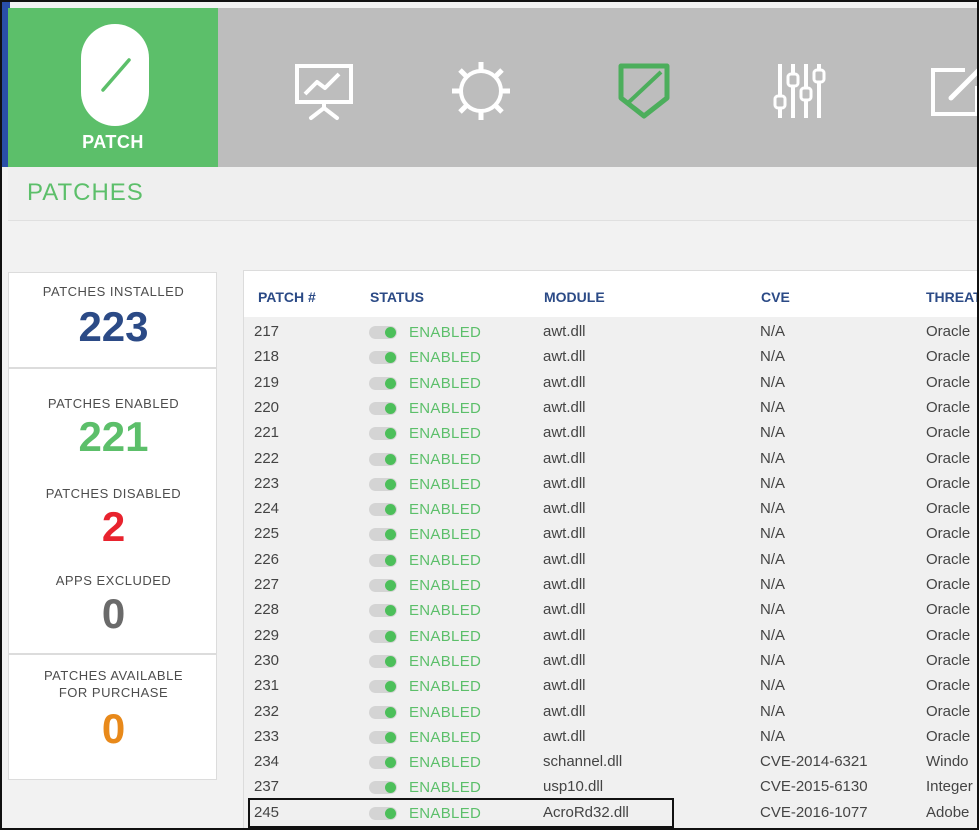 The height and width of the screenshot is (830, 979). Describe the element at coordinates (287, 297) in the screenshot. I see `column-header-patch: PATCH #` at that location.